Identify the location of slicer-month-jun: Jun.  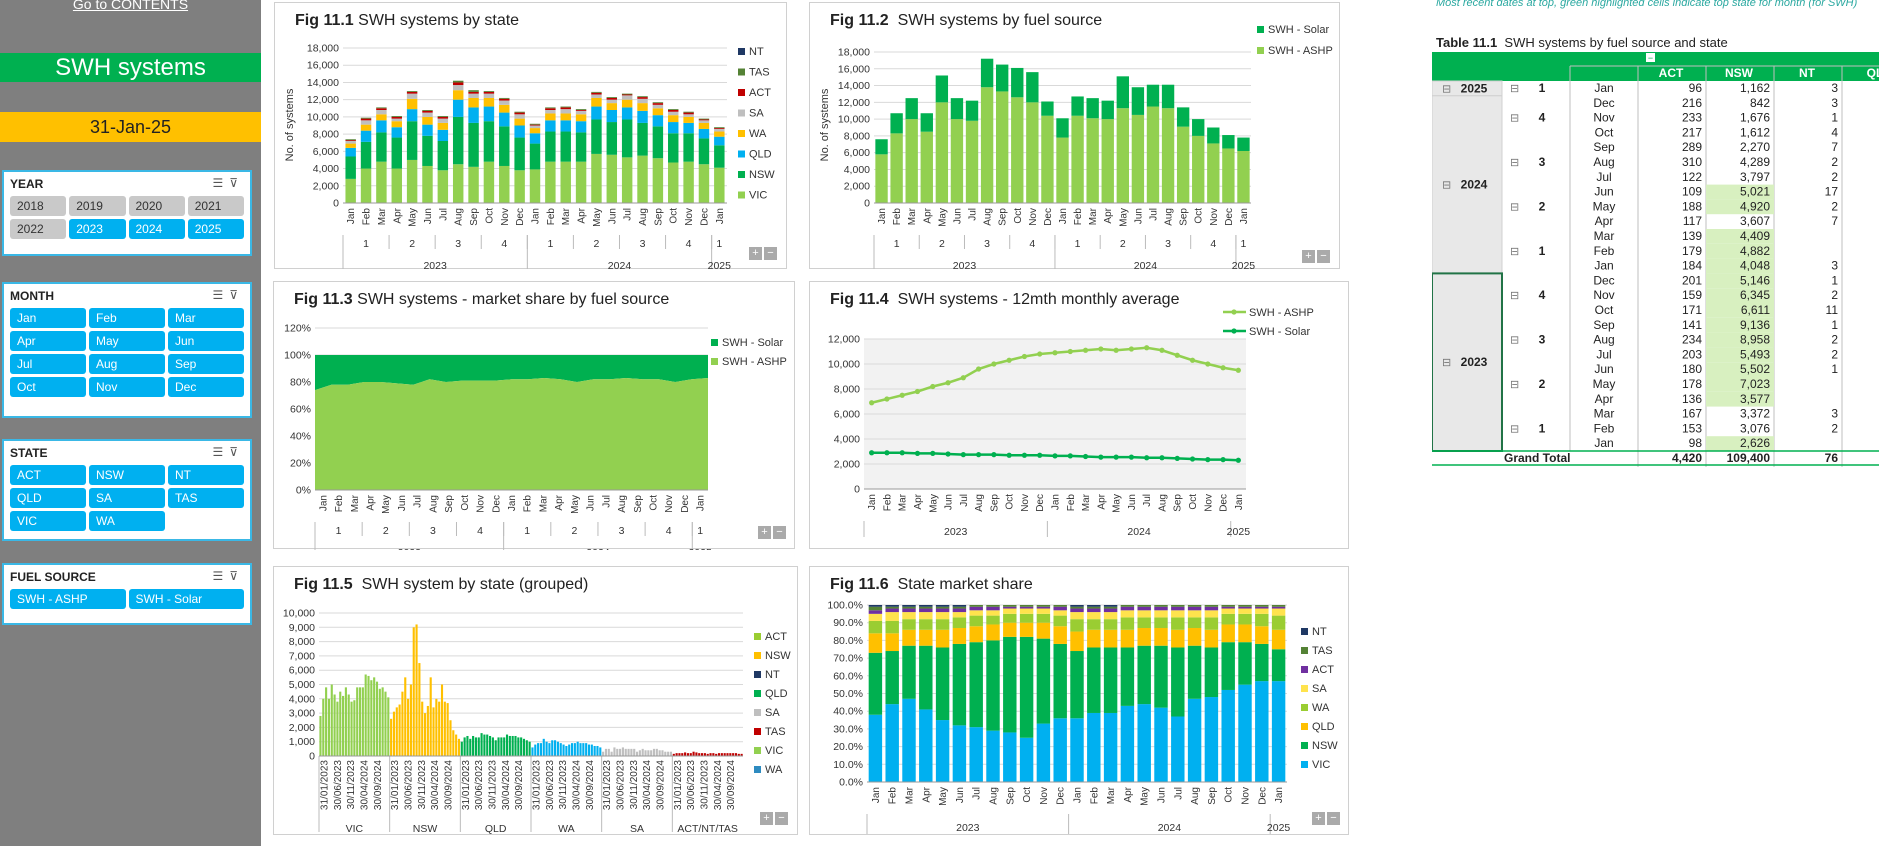
(206, 341).